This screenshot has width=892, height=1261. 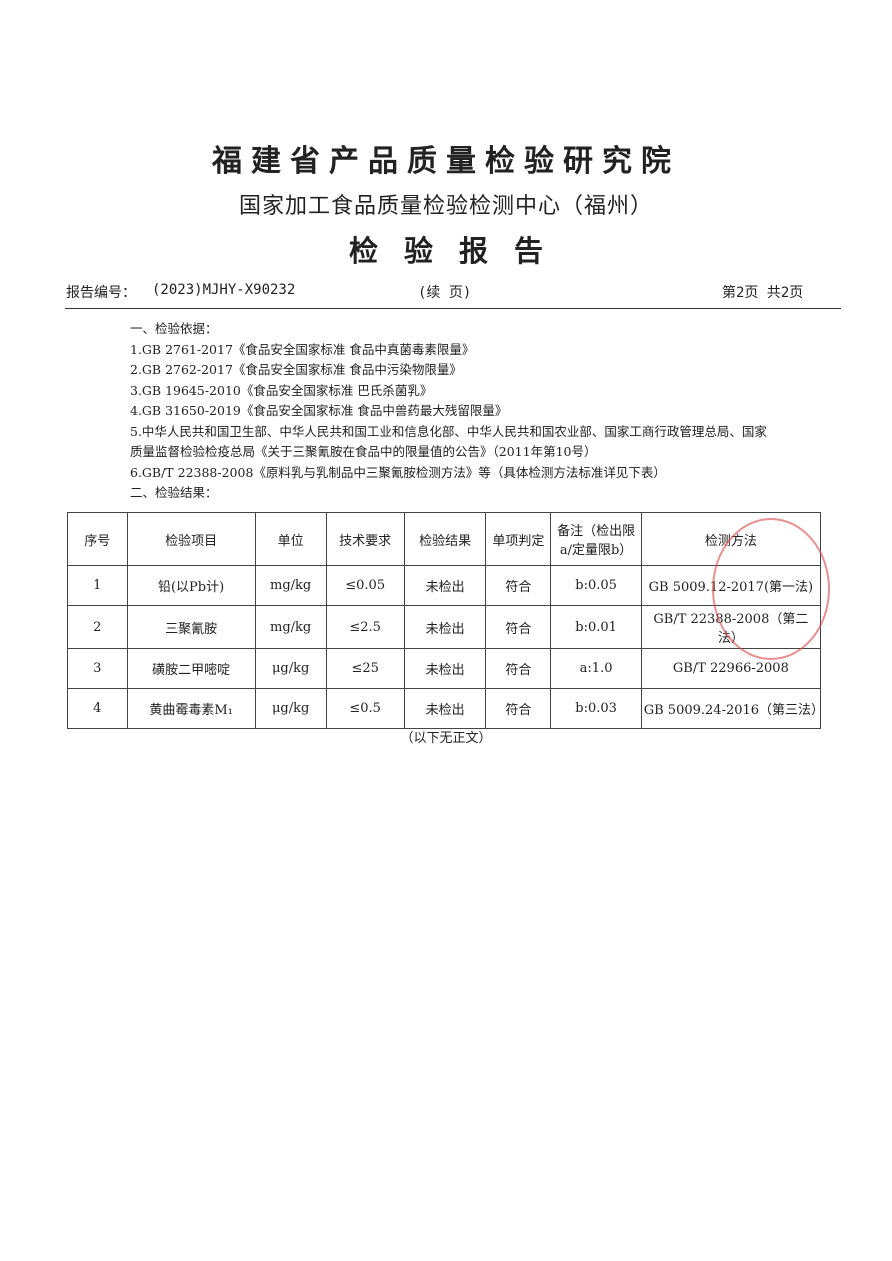 What do you see at coordinates (446, 738) in the screenshot?
I see `footer-note: （以下无正文）` at bounding box center [446, 738].